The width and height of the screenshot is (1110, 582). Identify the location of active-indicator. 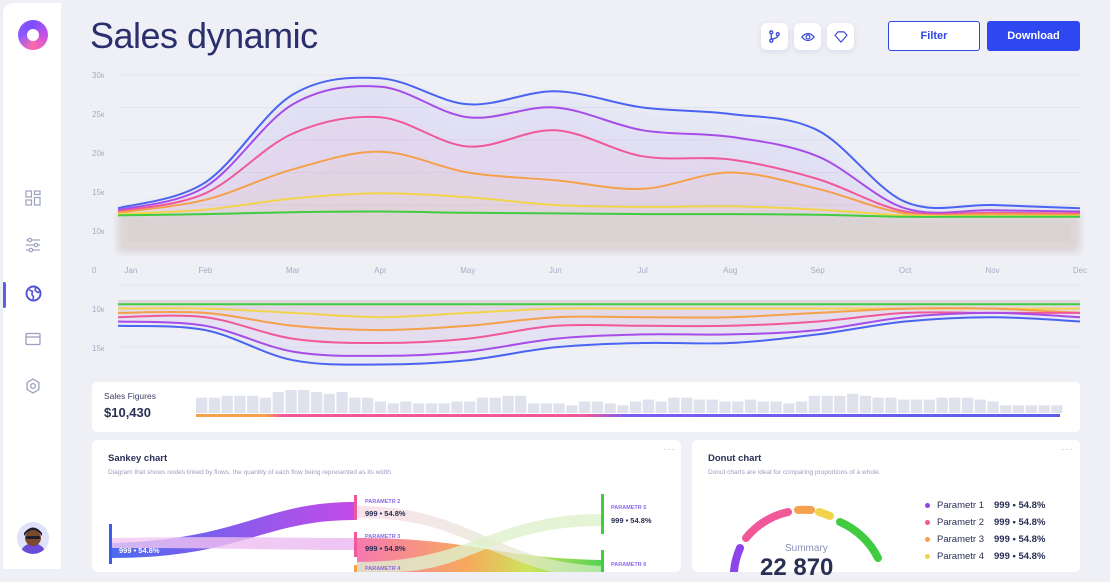
(4, 295).